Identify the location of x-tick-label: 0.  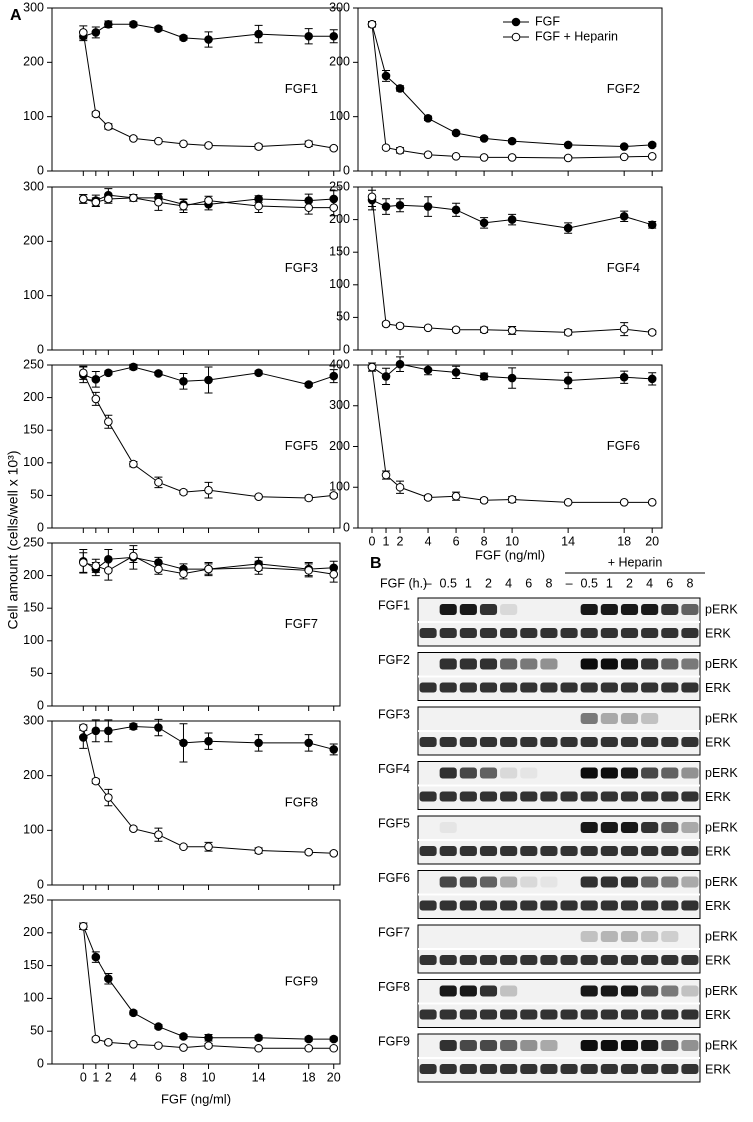
(83, 1077).